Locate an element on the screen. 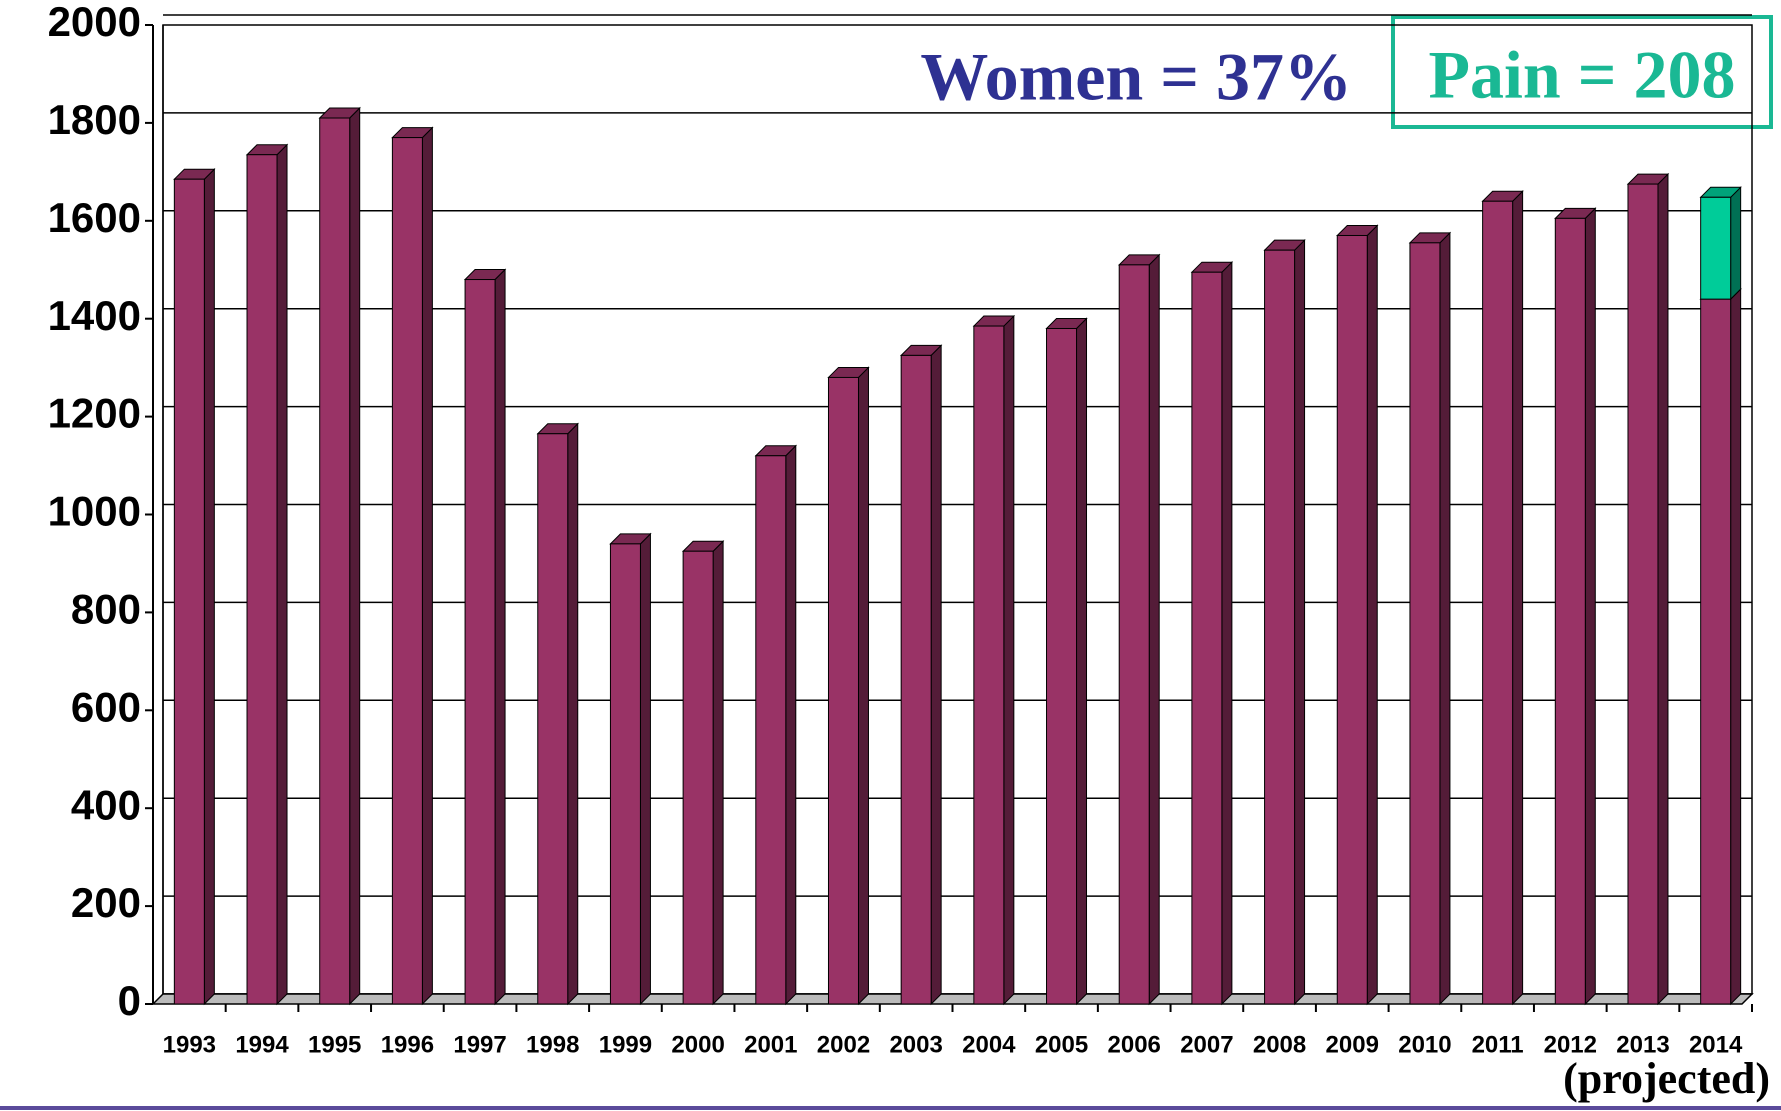 This screenshot has width=1781, height=1111. x-tick-label: 1994 is located at coordinates (262, 1044).